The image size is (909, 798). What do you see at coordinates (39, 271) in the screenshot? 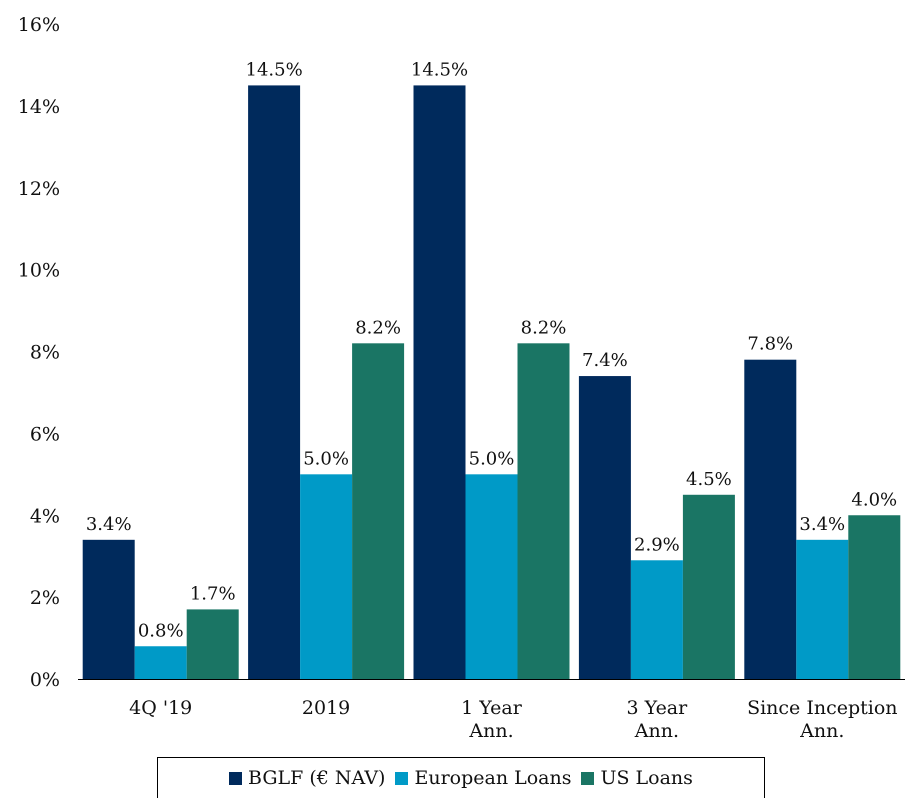
I see `y-tick-label: 10%` at bounding box center [39, 271].